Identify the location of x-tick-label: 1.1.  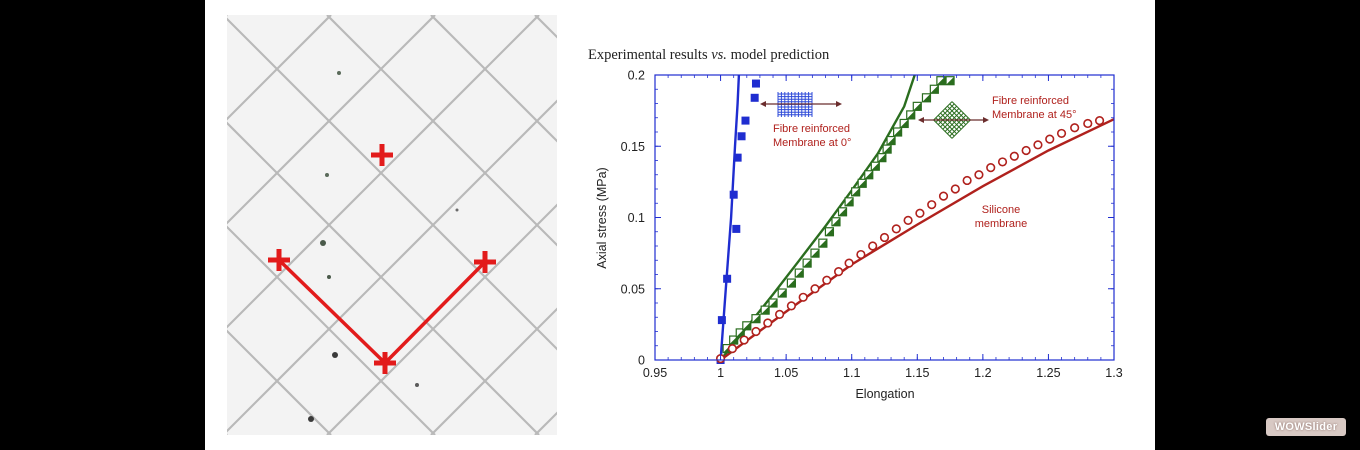
(851, 373).